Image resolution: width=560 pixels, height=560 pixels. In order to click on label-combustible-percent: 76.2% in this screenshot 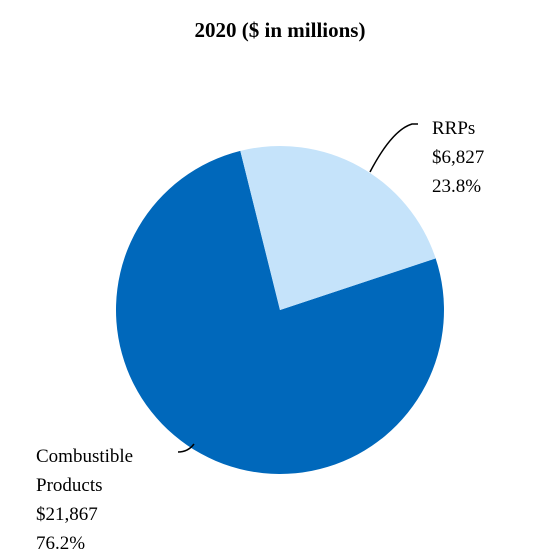, I will do `click(61, 543)`.